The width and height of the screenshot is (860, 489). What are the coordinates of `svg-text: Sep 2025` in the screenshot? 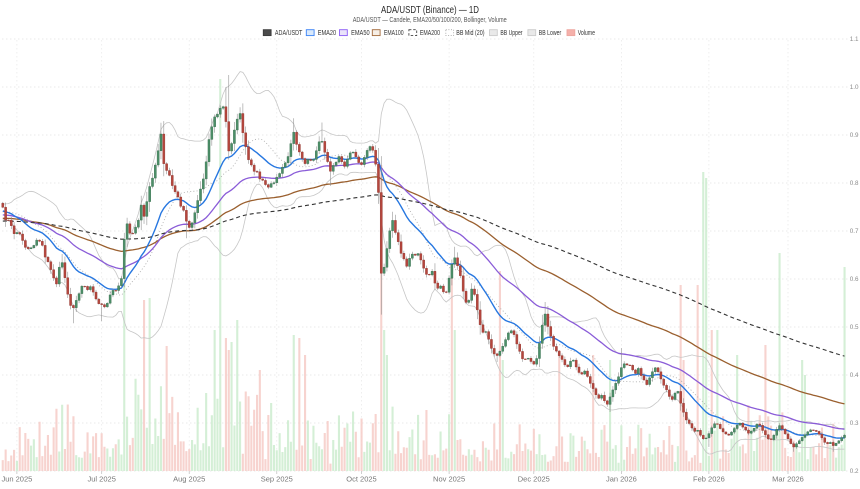 It's located at (277, 479).